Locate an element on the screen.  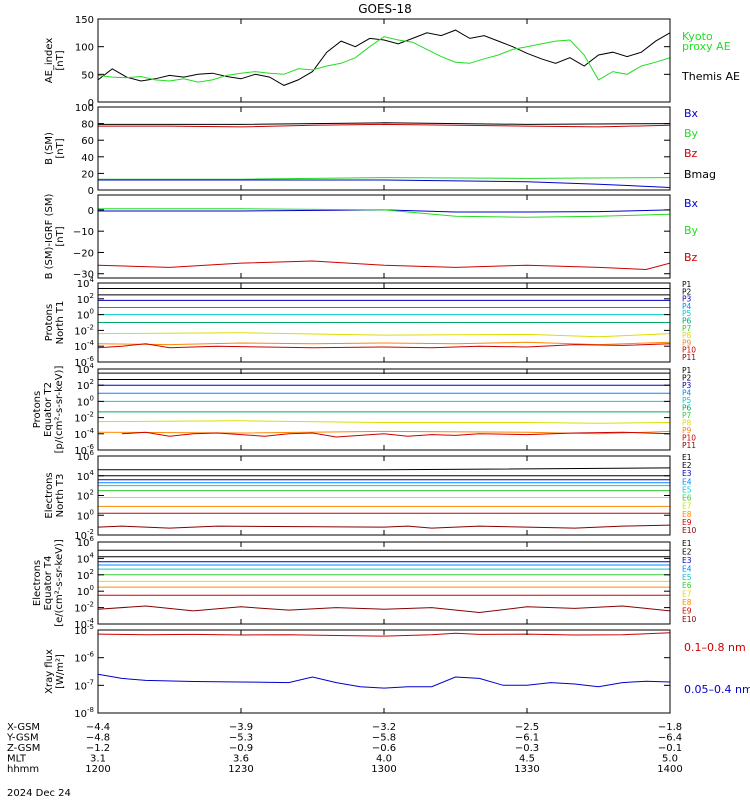
y-axis-label: ProtonsNorth T1 is located at coordinates (55, 323).